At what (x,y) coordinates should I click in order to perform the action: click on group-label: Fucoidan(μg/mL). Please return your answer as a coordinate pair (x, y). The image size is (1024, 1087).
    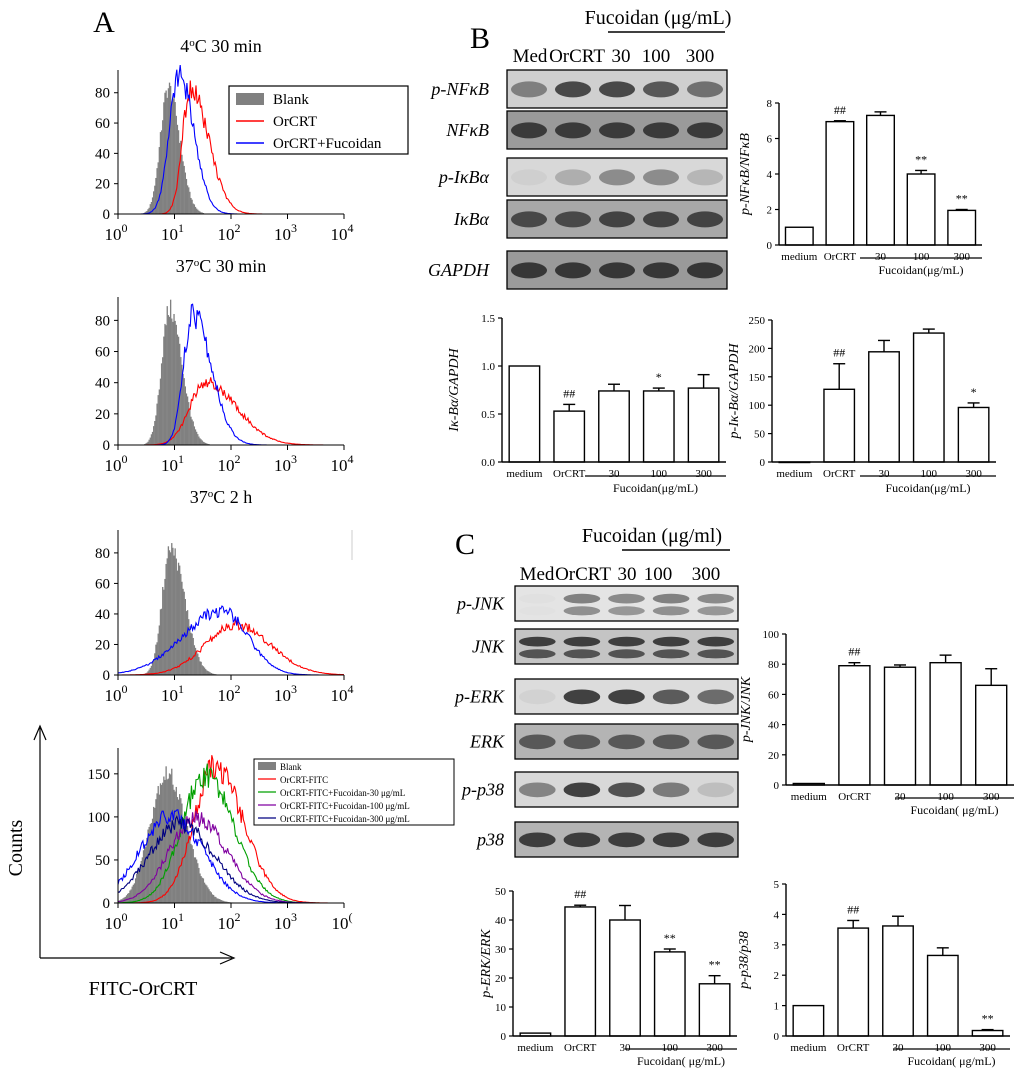
    Looking at the image, I should click on (655, 488).